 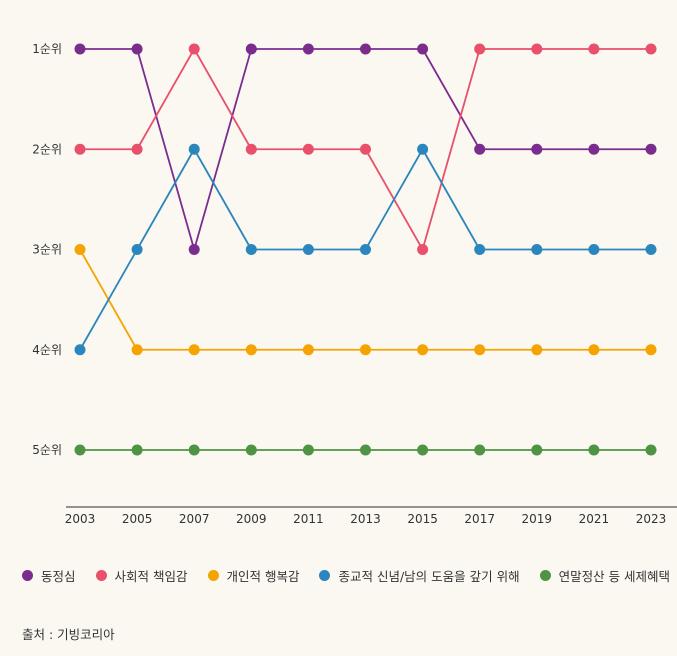 What do you see at coordinates (479, 519) in the screenshot?
I see `x-tick-label: 2017` at bounding box center [479, 519].